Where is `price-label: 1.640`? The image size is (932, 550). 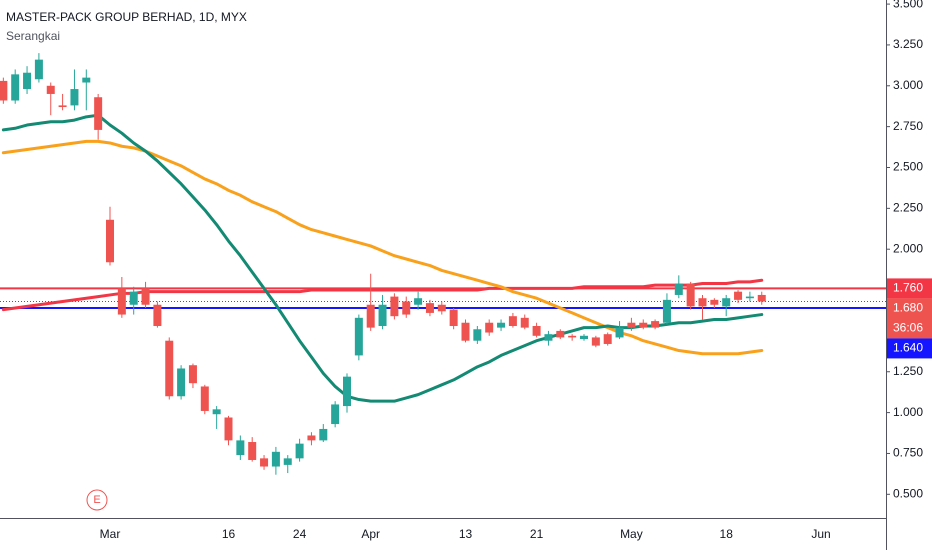
price-label: 1.640 is located at coordinates (908, 348).